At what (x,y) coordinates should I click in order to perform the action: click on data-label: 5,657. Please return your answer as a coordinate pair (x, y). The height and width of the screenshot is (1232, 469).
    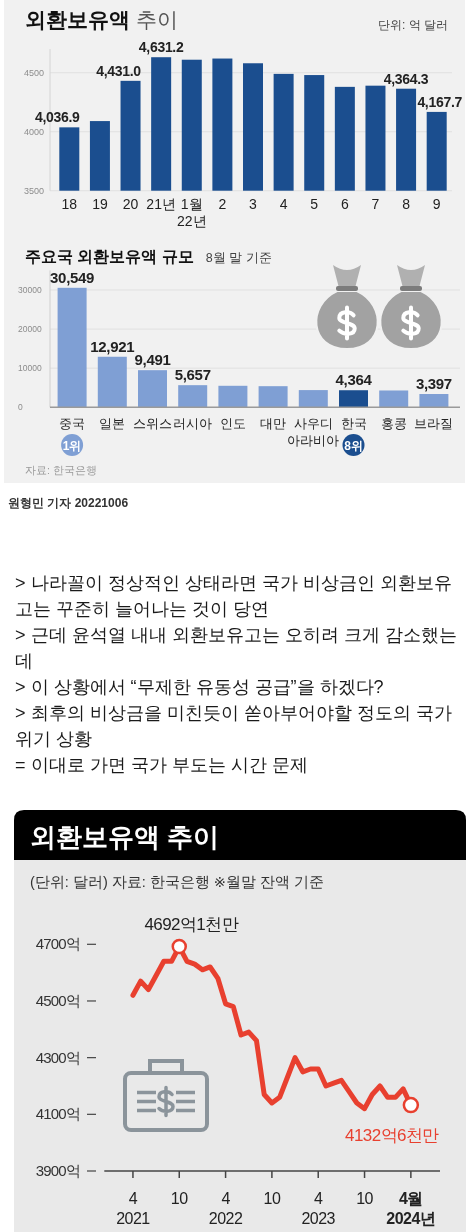
    Looking at the image, I should click on (192, 375).